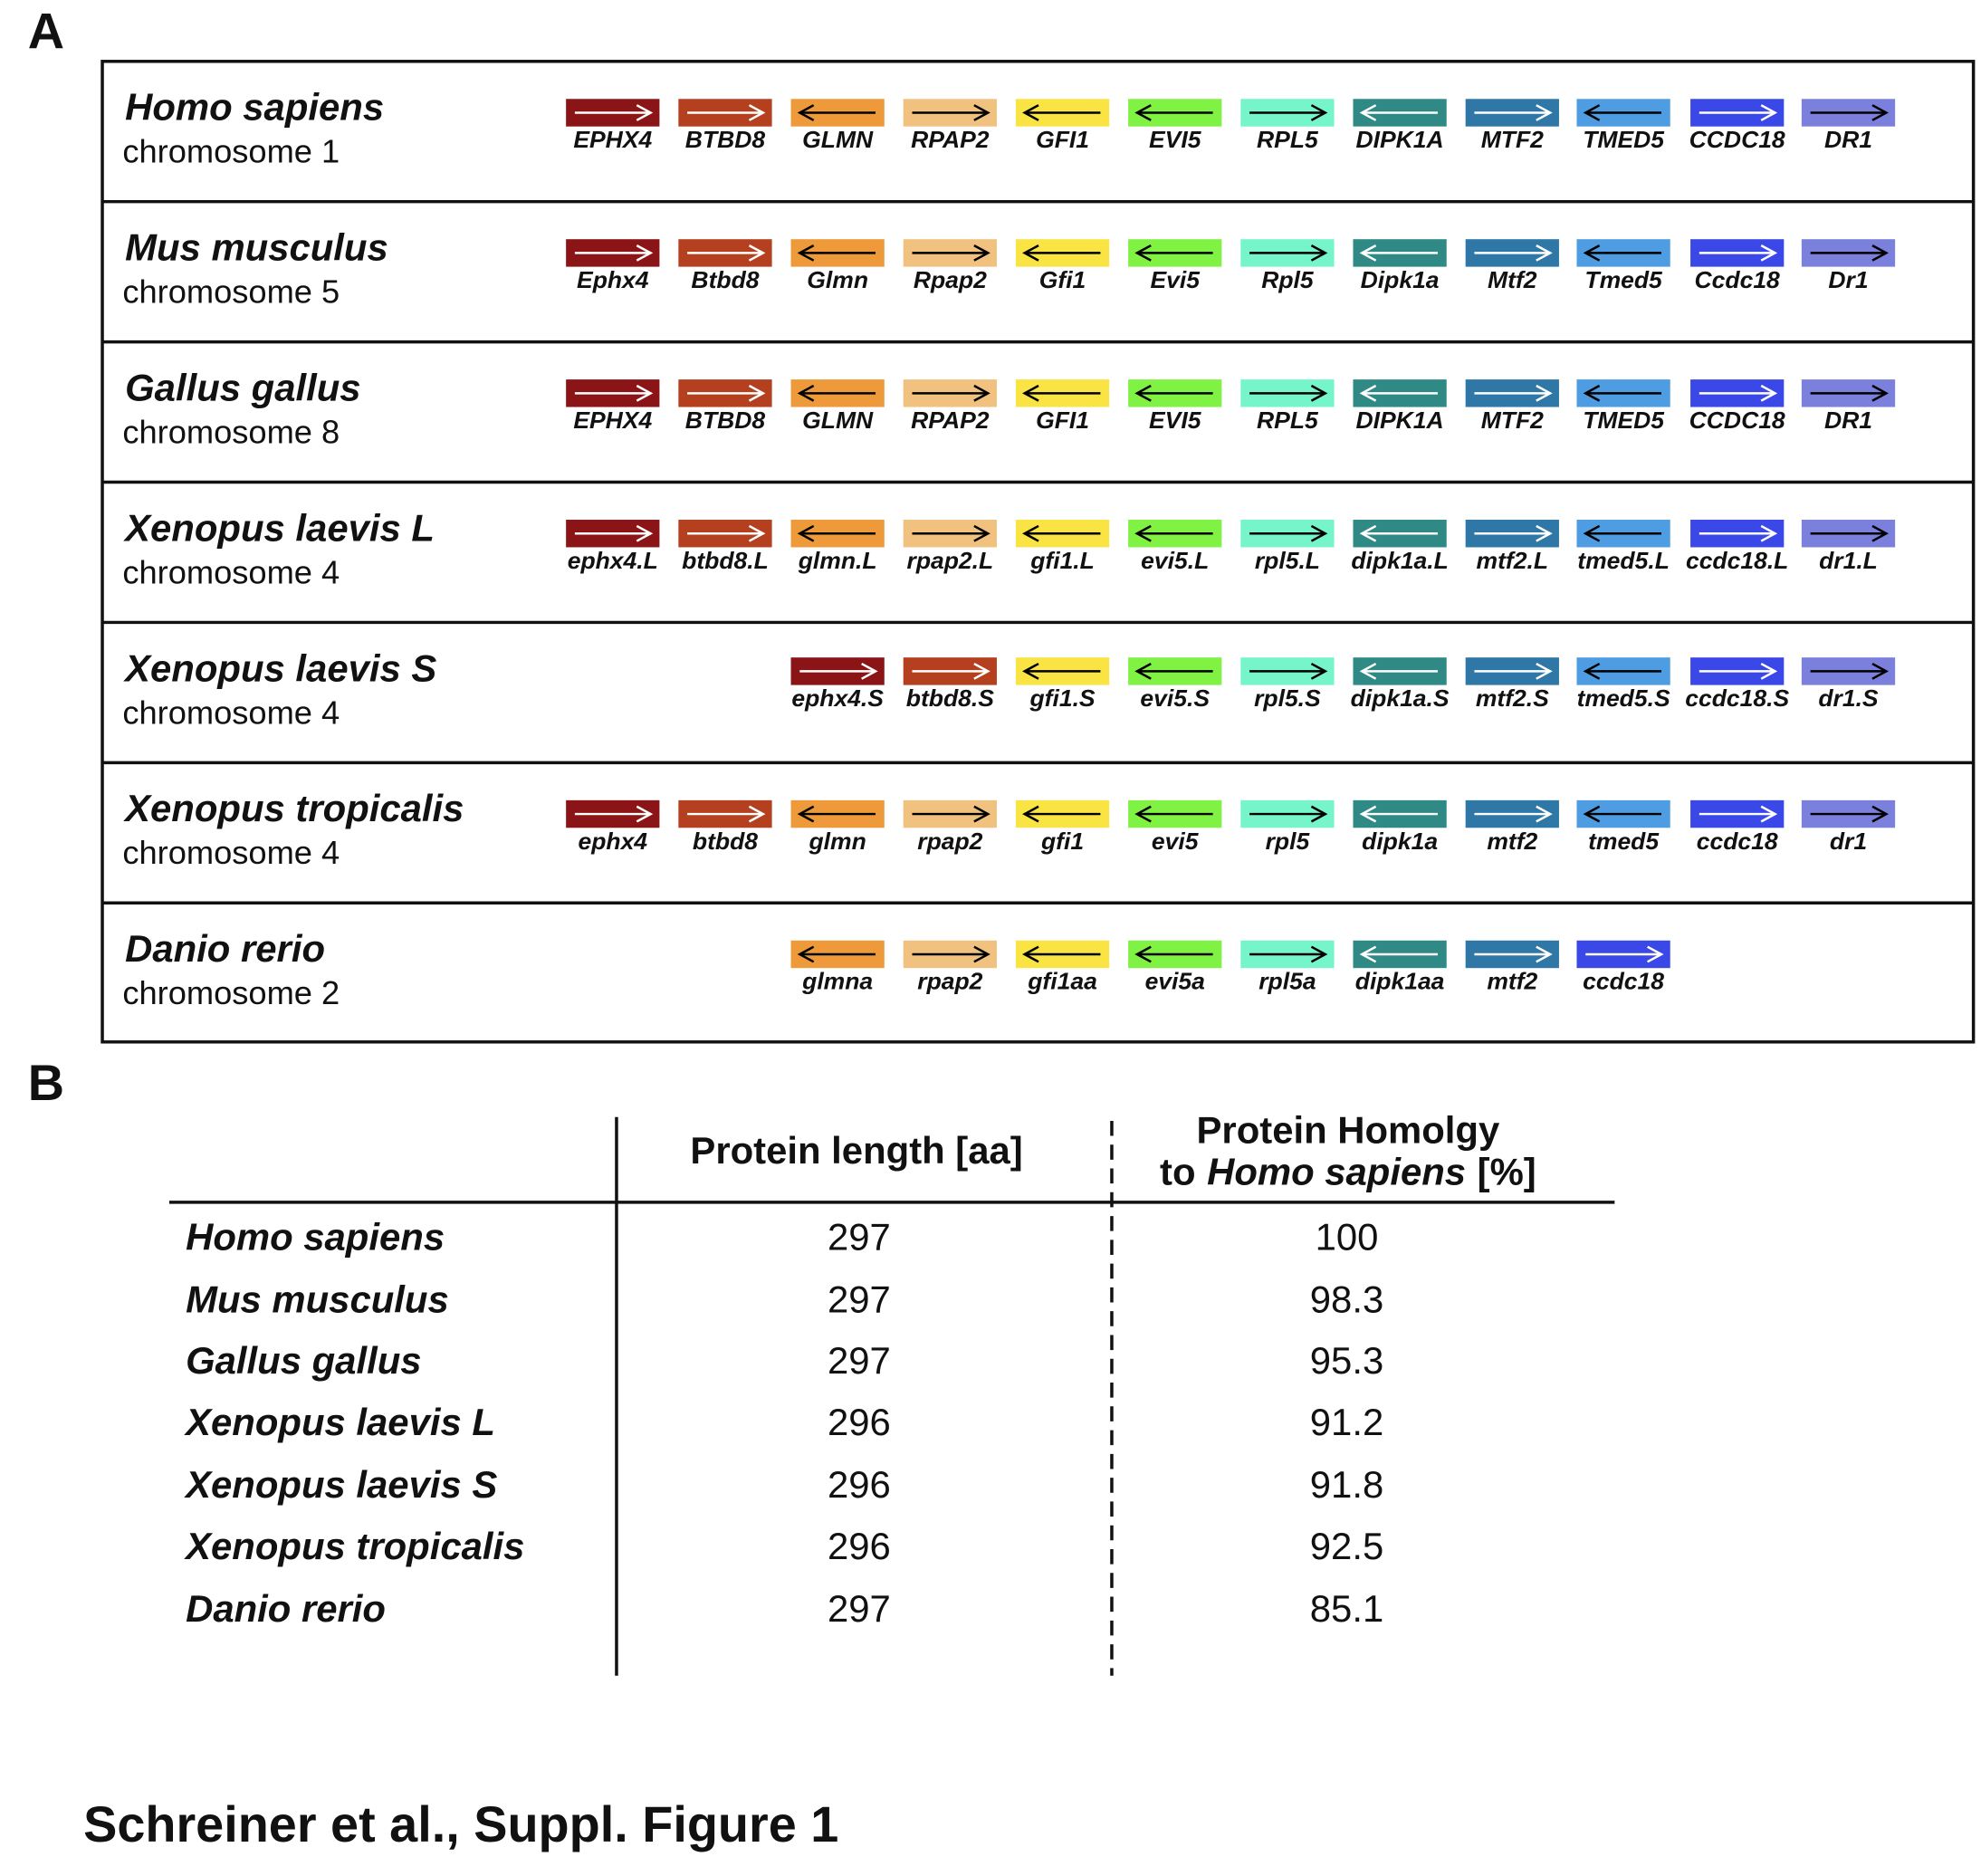  I want to click on gene-name: rpap2.L, so click(950, 560).